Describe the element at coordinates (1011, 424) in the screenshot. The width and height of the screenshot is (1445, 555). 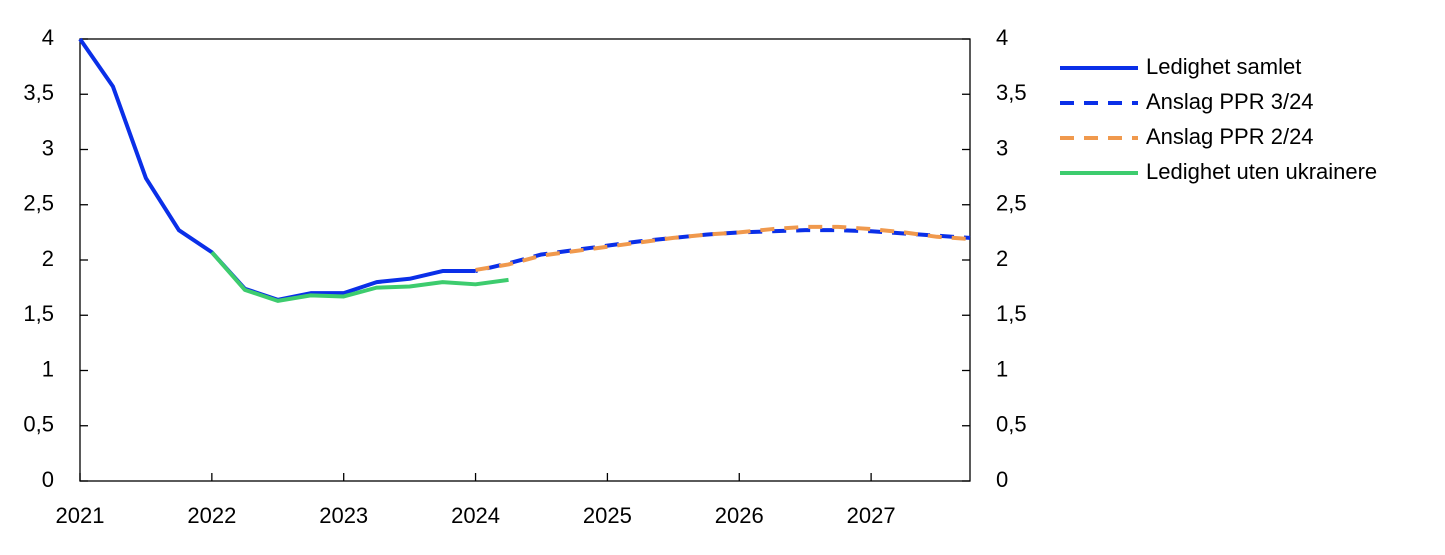
I see `y2-tick-label: 0,5` at that location.